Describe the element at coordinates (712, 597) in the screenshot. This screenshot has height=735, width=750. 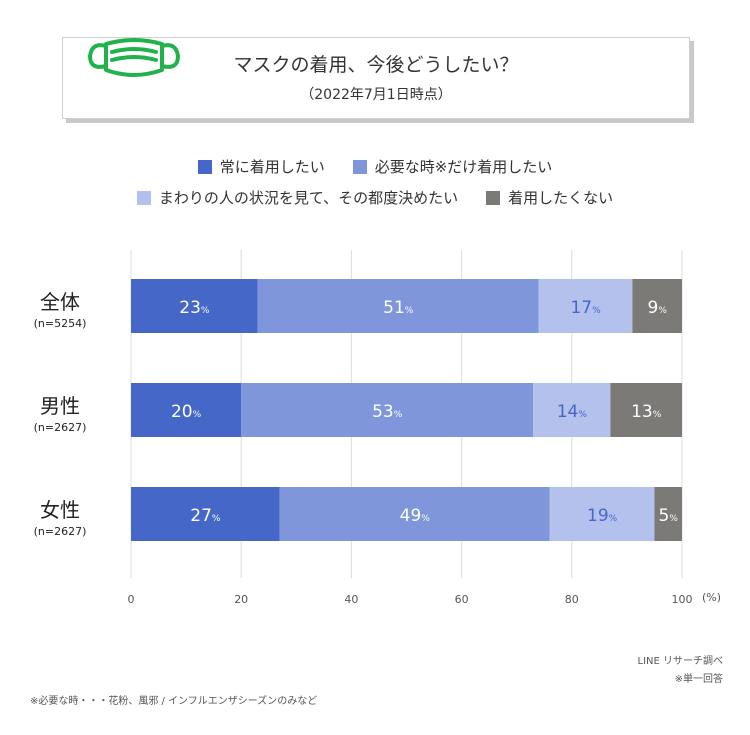
I see `x-axis-unit: (%)` at that location.